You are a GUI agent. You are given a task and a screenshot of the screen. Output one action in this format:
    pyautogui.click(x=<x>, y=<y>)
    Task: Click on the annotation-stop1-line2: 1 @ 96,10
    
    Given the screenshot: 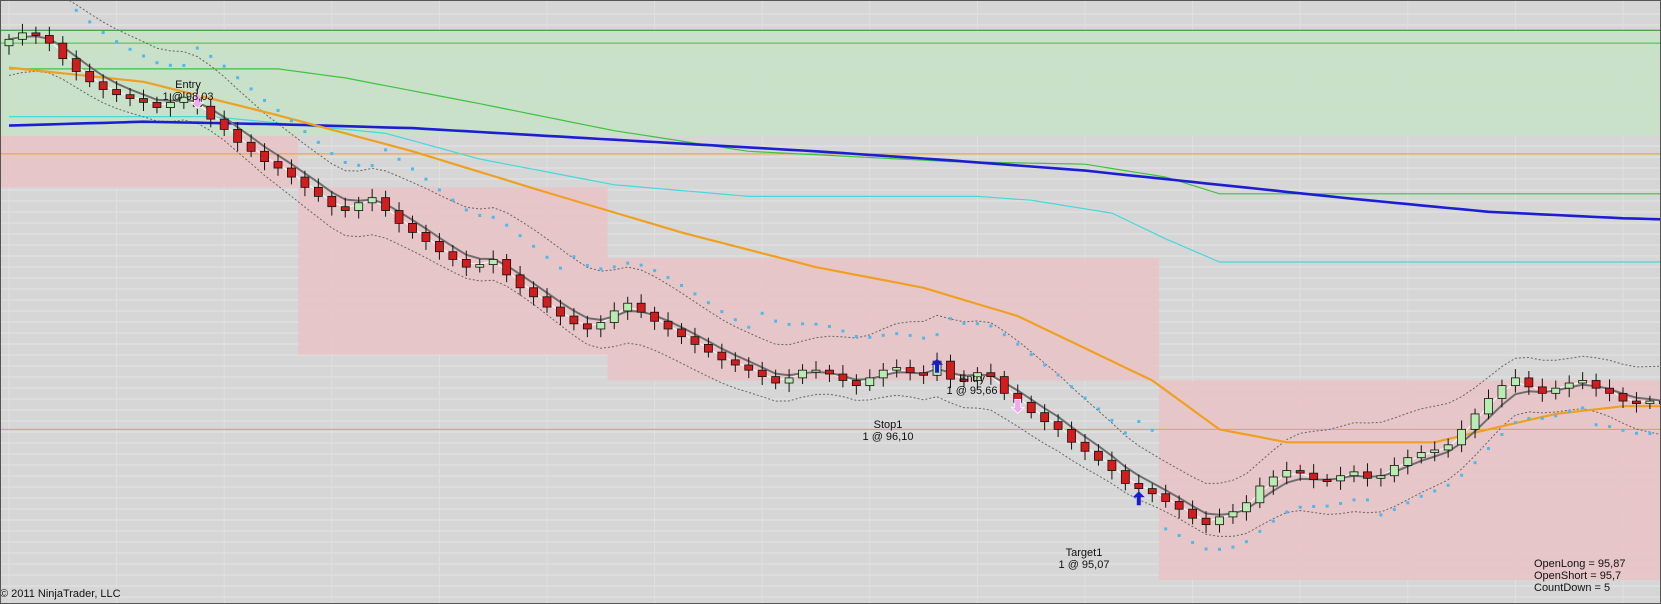 What is the action you would take?
    pyautogui.click(x=888, y=437)
    